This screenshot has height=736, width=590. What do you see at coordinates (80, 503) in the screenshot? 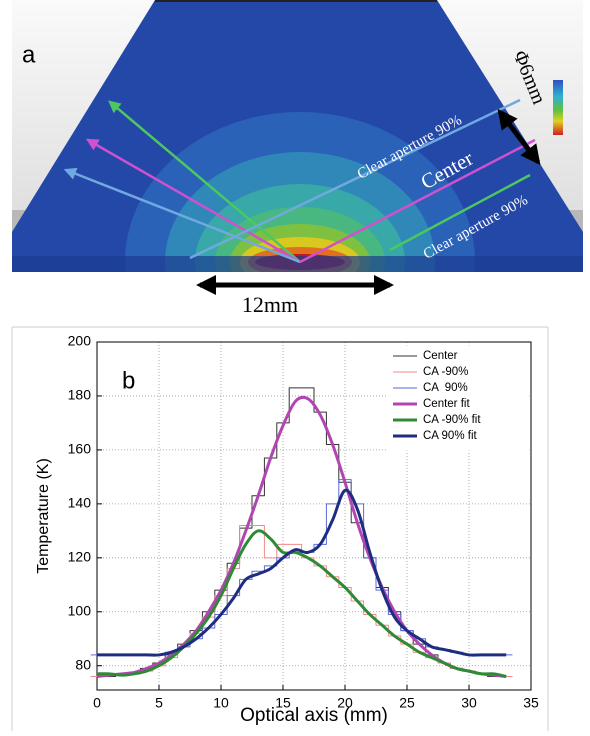
I see `y-tick-label: 140` at bounding box center [80, 503].